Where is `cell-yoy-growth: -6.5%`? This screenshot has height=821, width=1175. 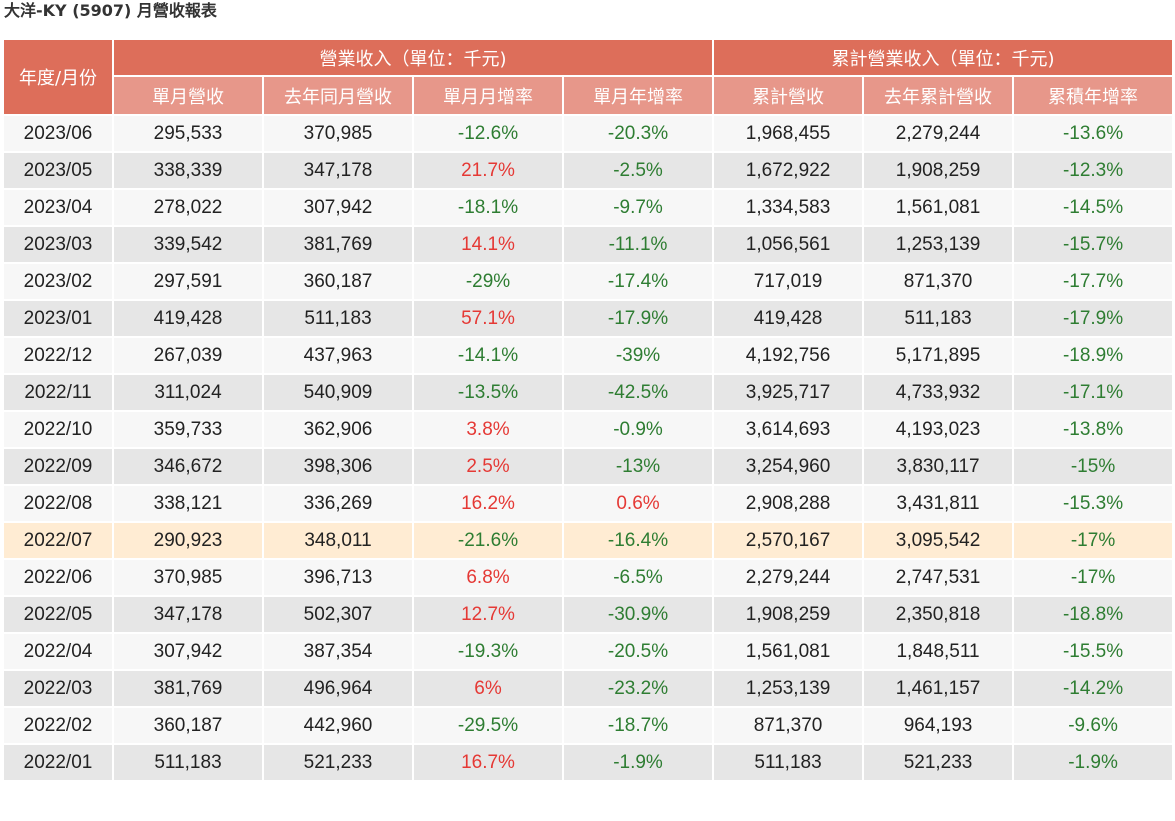 cell-yoy-growth: -6.5% is located at coordinates (638, 577).